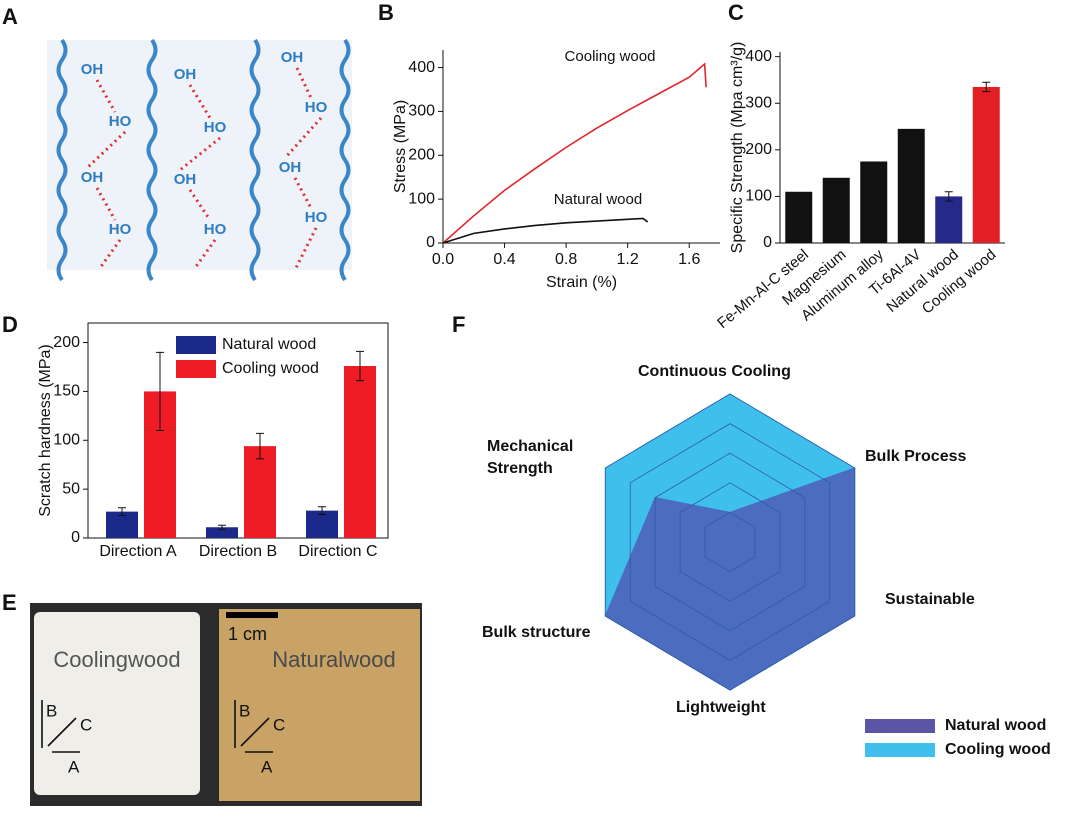 This screenshot has height=821, width=1080. Describe the element at coordinates (458, 324) in the screenshot. I see `panel-label: F` at that location.